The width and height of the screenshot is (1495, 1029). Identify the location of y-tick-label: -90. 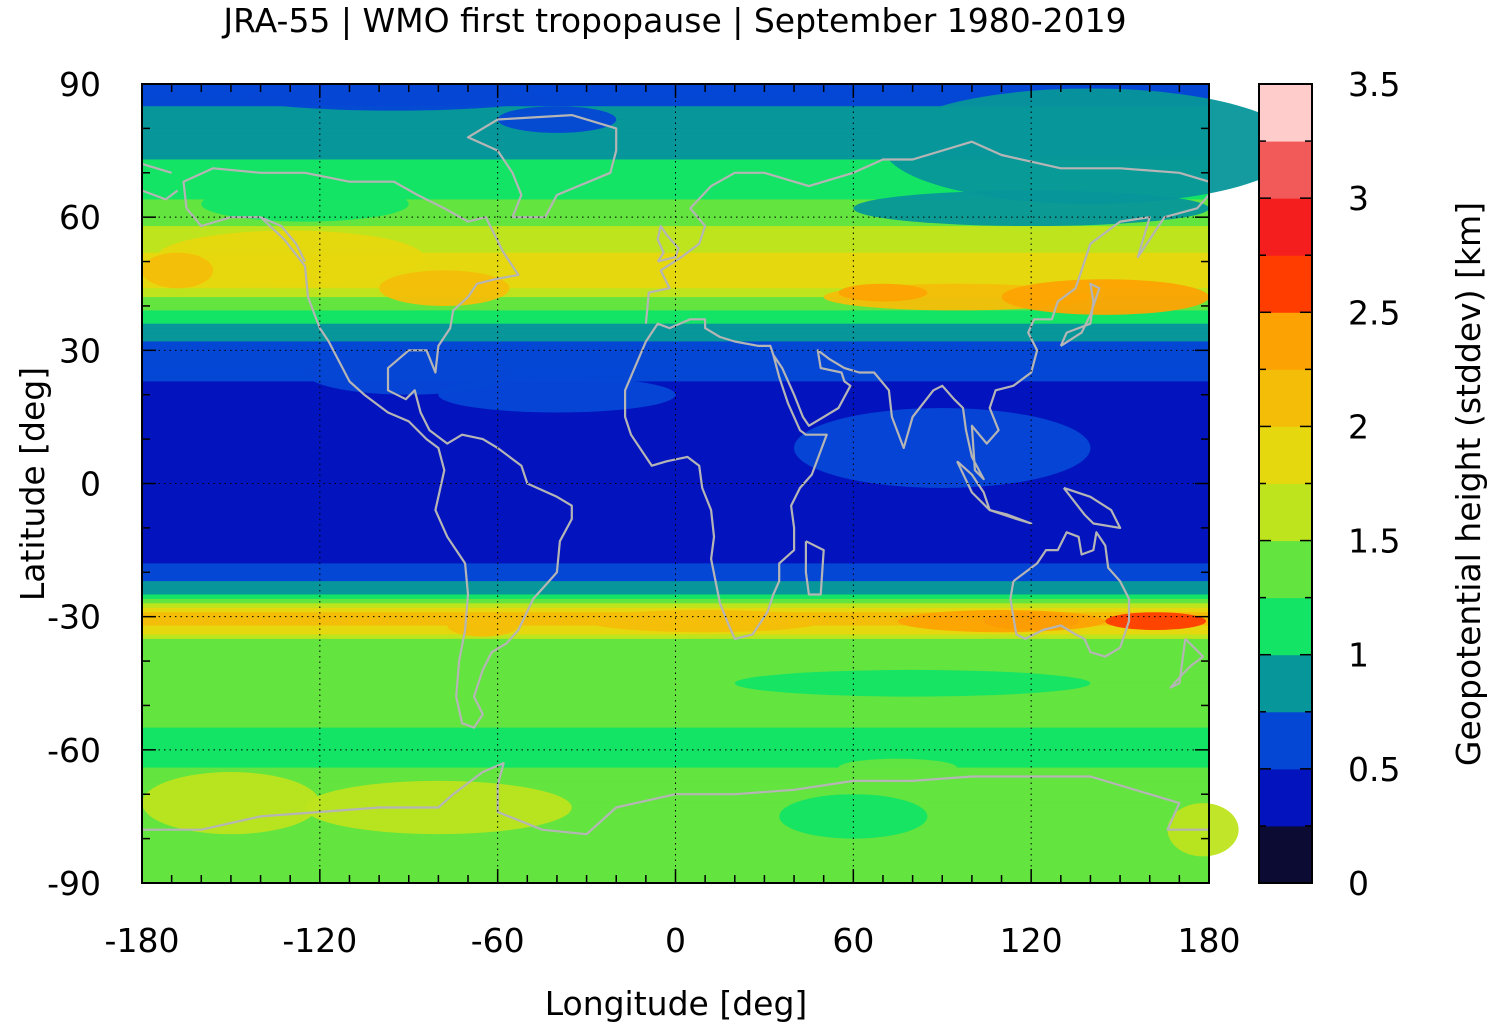
(74, 883).